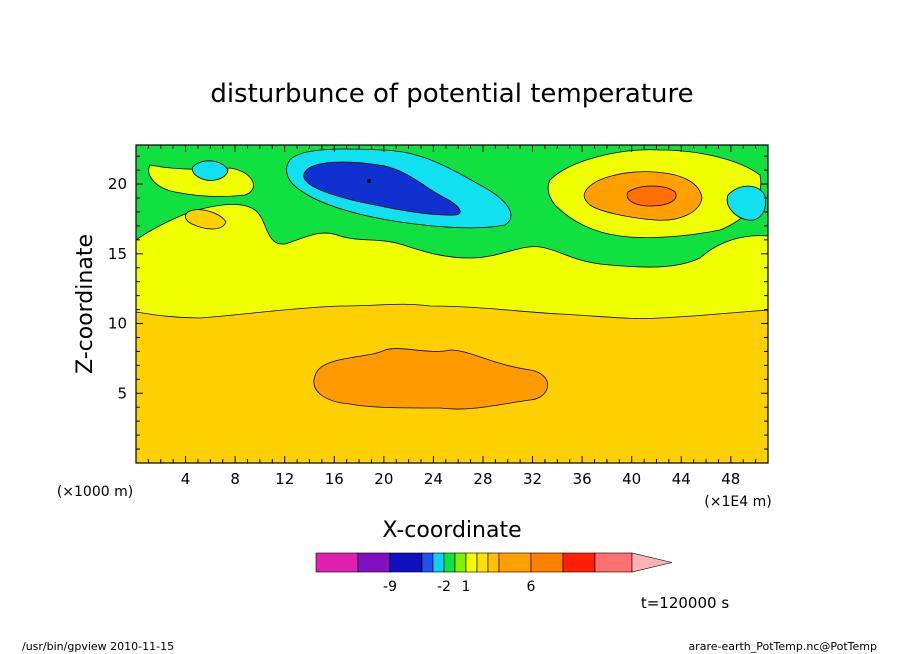 This screenshot has height=654, width=904. Describe the element at coordinates (532, 479) in the screenshot. I see `x-tick-label: 32` at that location.